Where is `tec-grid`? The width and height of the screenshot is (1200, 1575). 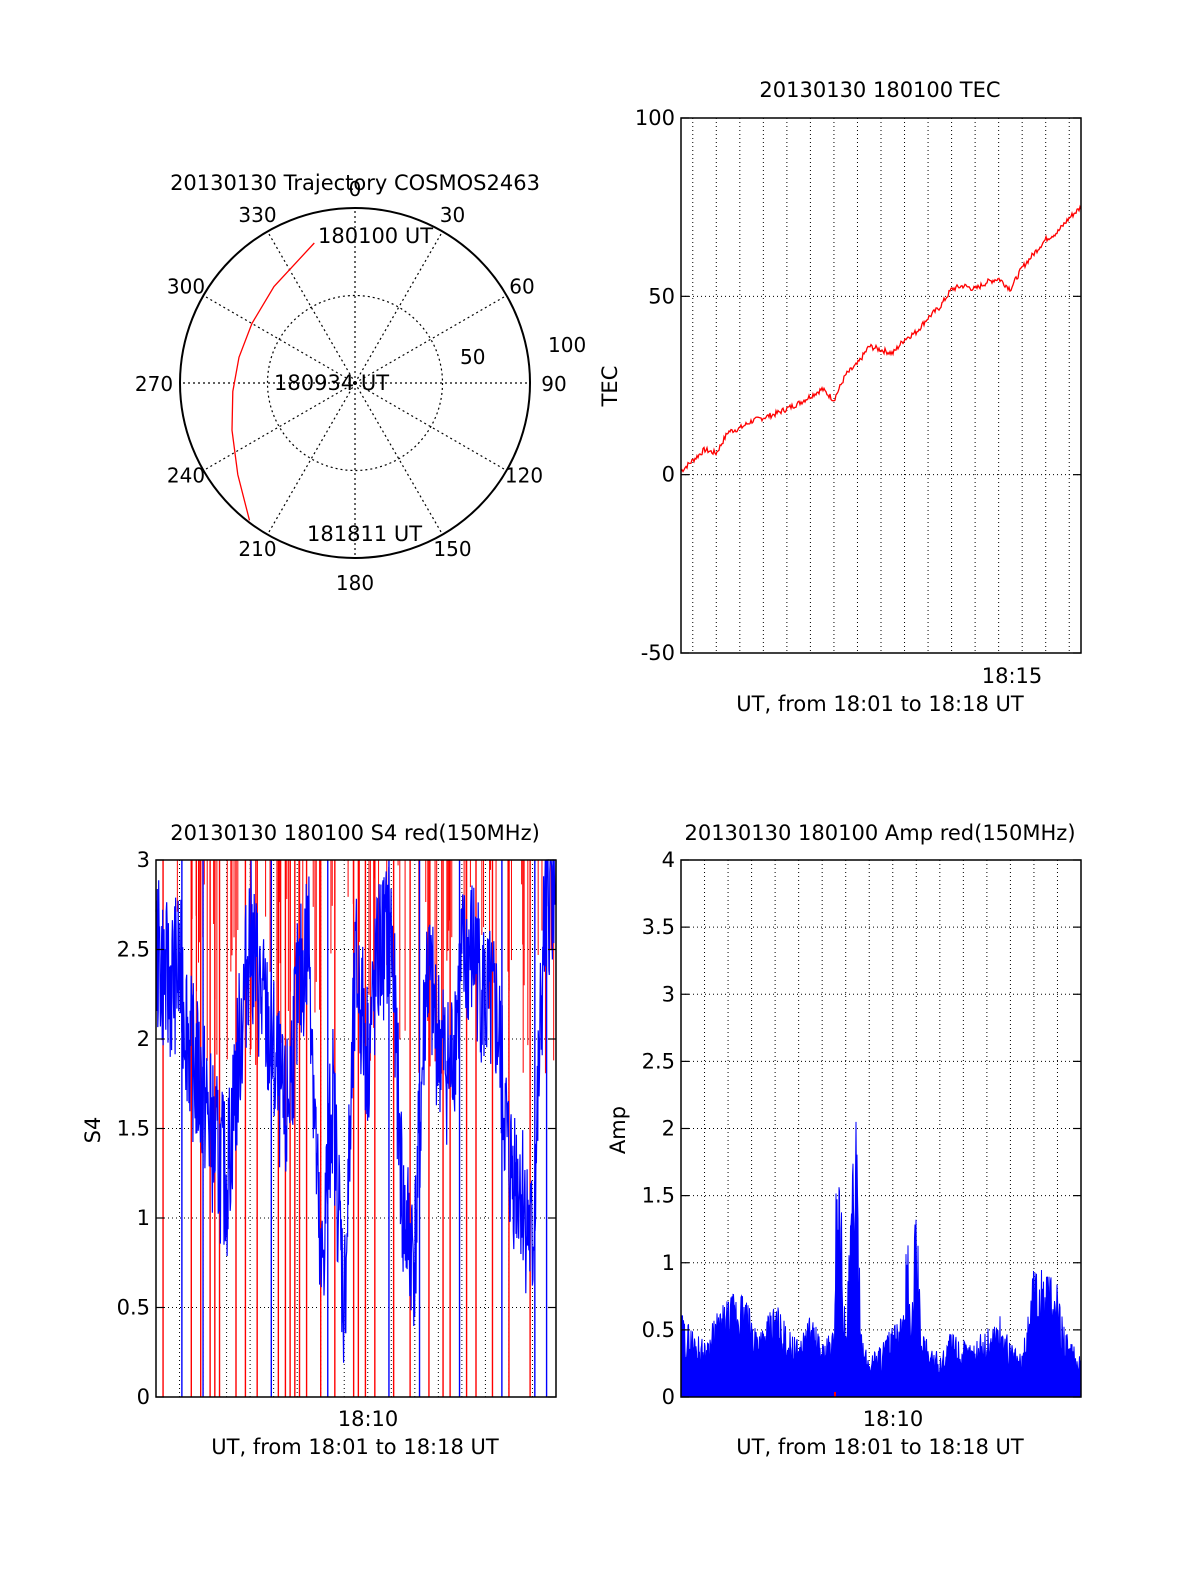
tec-grid is located at coordinates (881, 385).